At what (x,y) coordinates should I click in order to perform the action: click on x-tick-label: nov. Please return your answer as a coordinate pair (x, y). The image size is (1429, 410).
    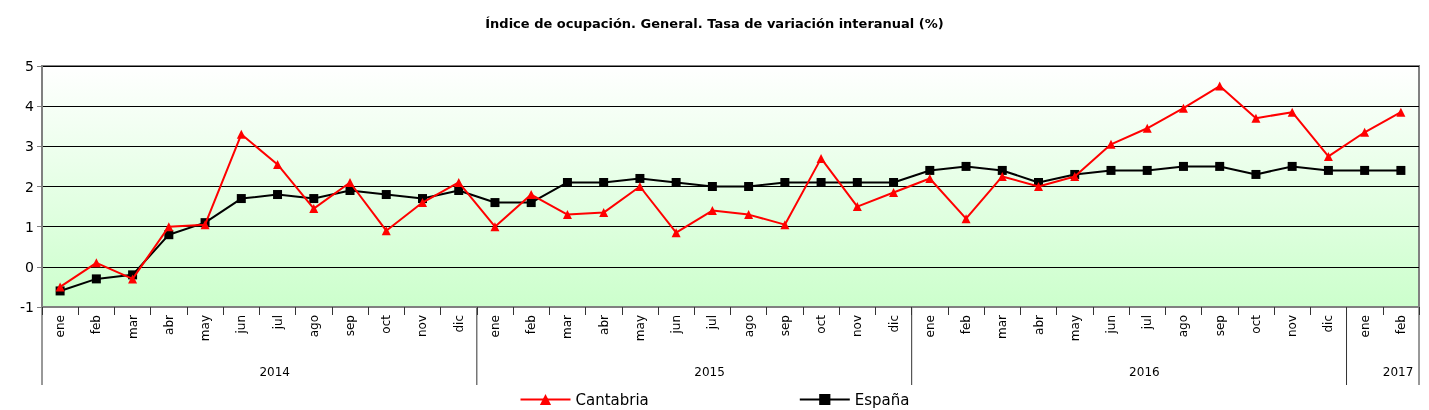
    Looking at the image, I should click on (857, 326).